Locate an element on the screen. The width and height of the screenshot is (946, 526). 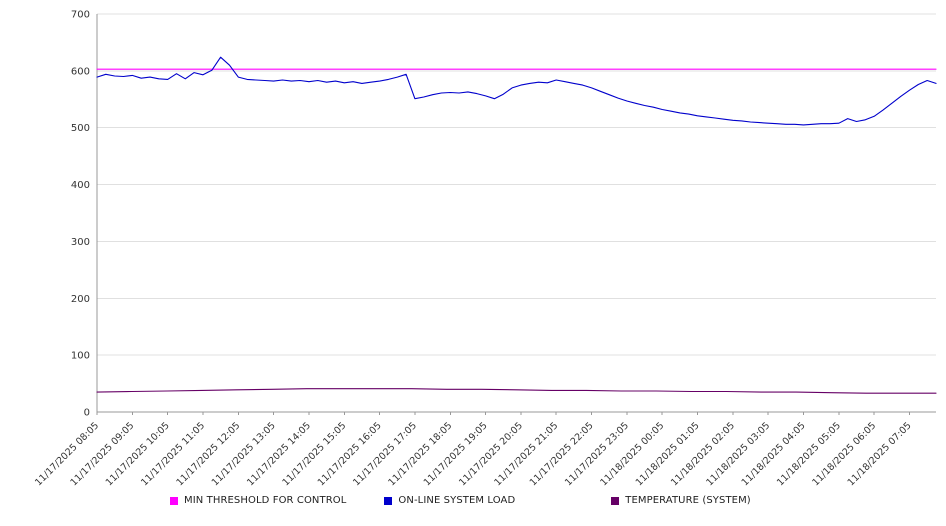
y-axis-tick-label: 0 is located at coordinates (87, 413).